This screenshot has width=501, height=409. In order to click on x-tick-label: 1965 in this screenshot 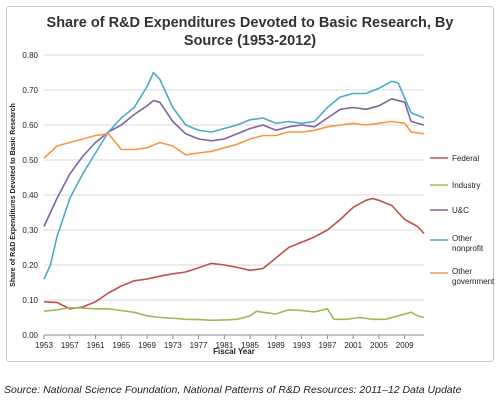, I will do `click(121, 345)`.